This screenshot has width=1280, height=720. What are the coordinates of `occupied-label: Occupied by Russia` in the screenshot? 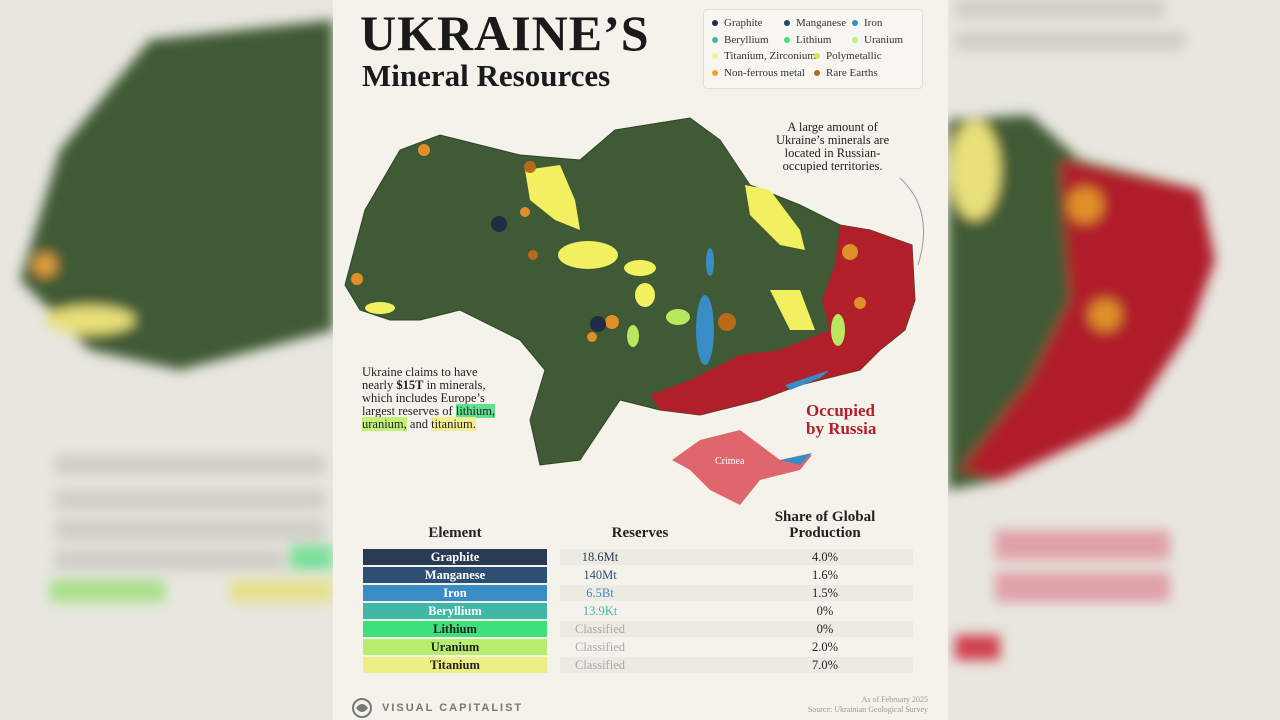 It's located at (841, 420).